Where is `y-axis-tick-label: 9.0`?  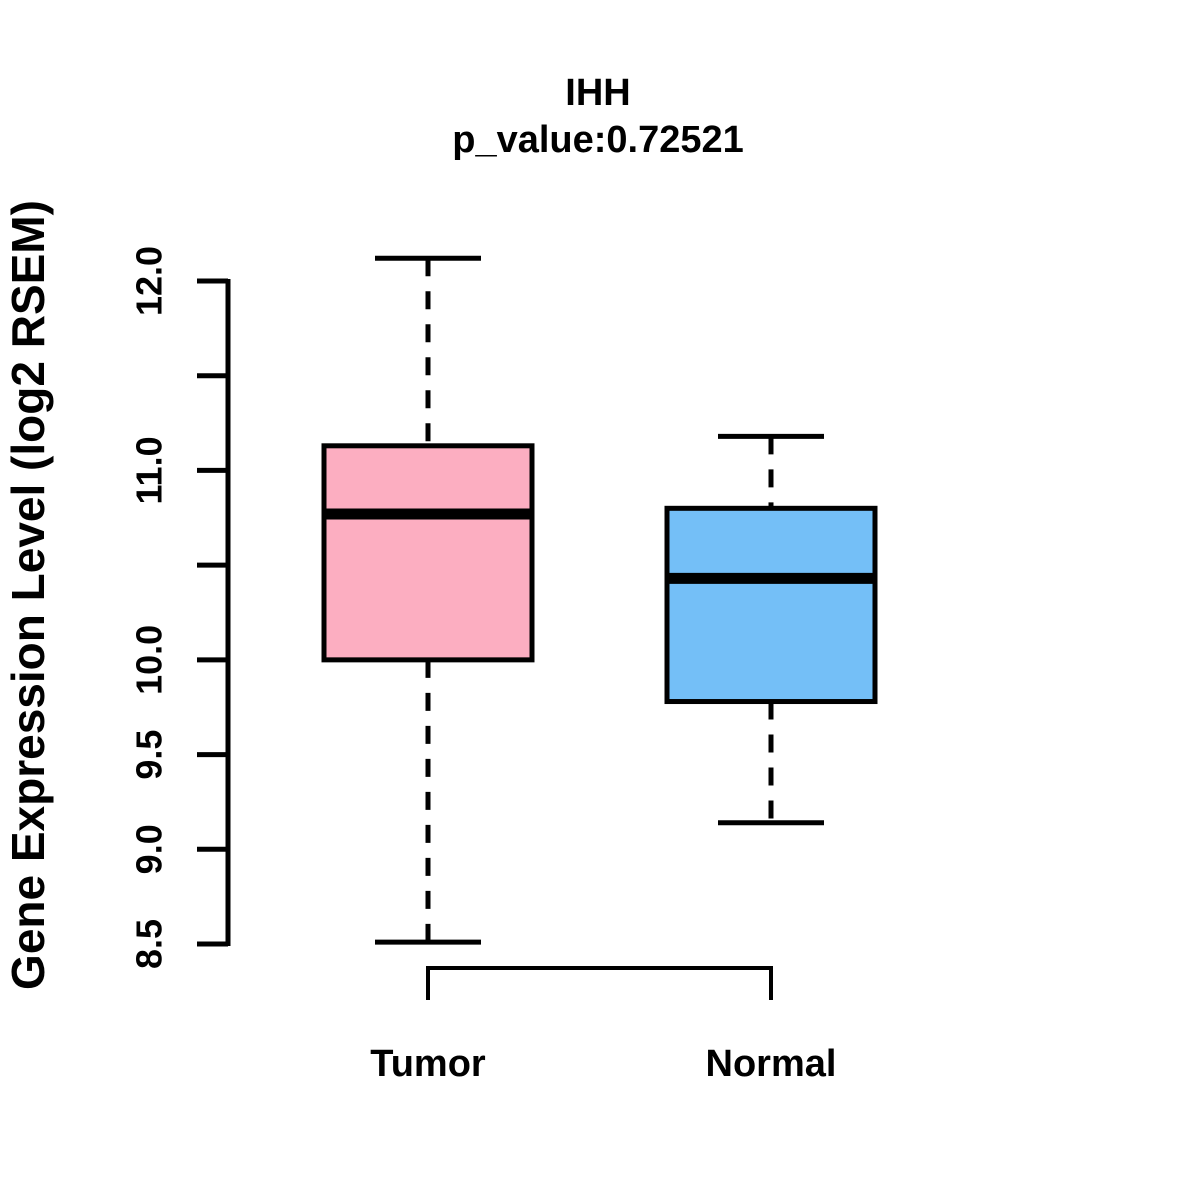
y-axis-tick-label: 9.0 is located at coordinates (149, 849).